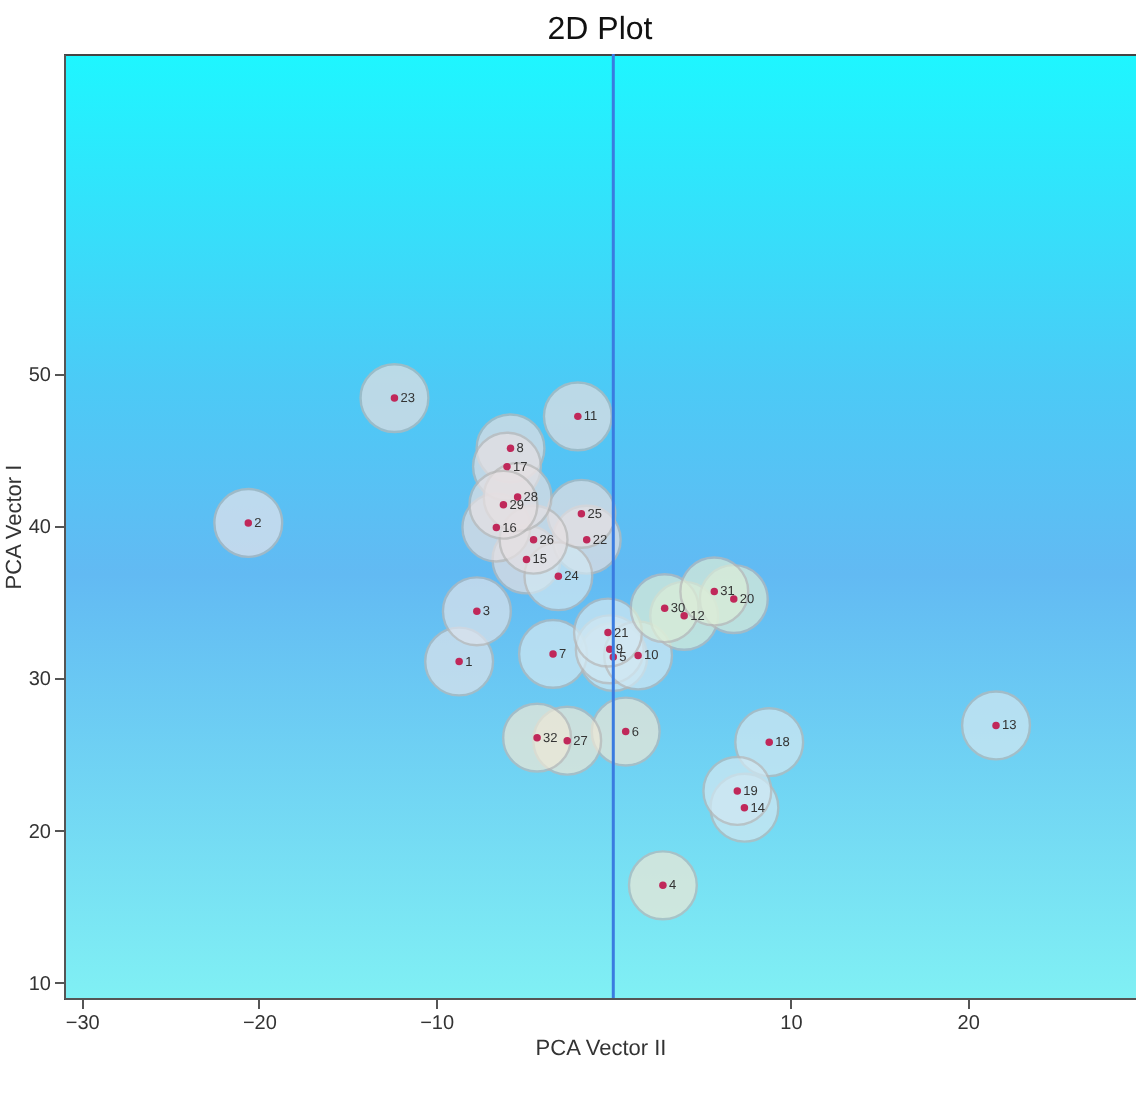 The height and width of the screenshot is (1100, 1140). Describe the element at coordinates (40, 375) in the screenshot. I see `y-tick-label: 50` at that location.